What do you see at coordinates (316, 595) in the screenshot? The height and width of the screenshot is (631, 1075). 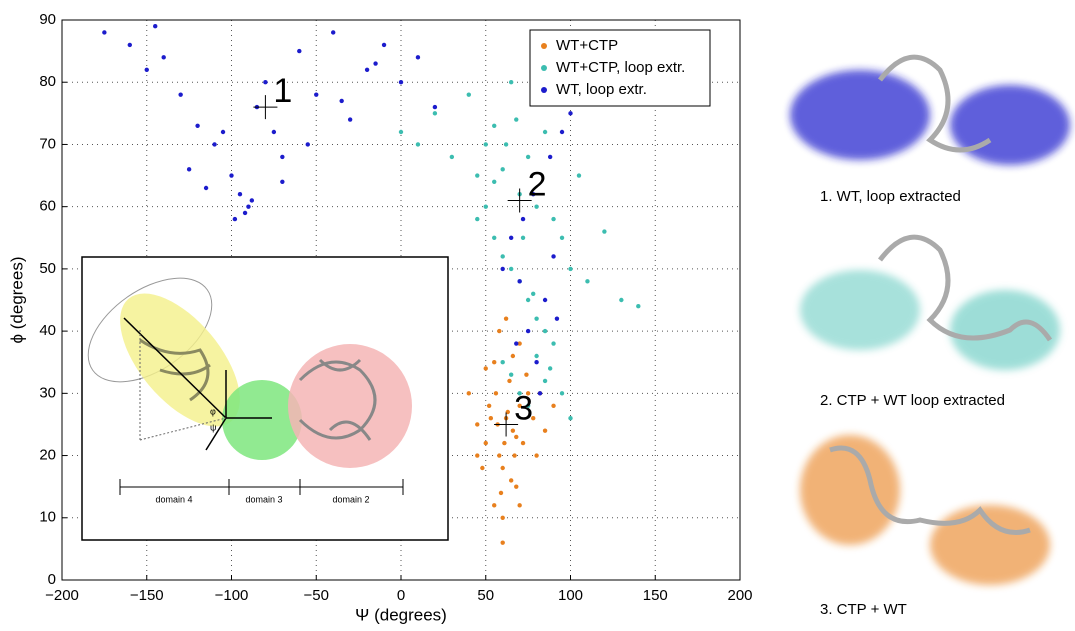 I see `x-tick-label: −50` at bounding box center [316, 595].